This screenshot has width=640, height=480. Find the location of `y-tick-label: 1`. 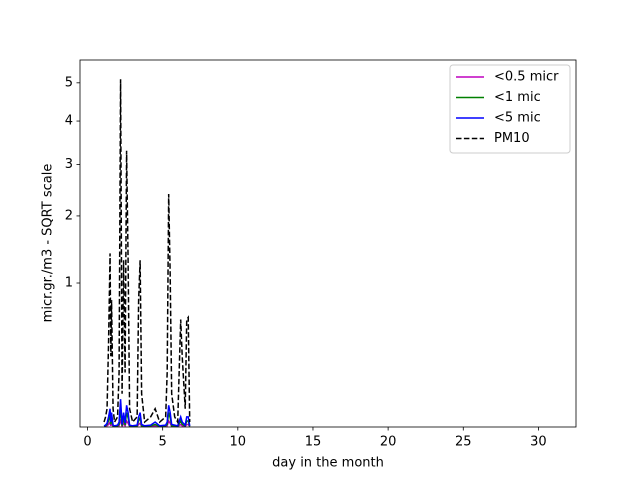

y-tick-label: 1 is located at coordinates (69, 283).